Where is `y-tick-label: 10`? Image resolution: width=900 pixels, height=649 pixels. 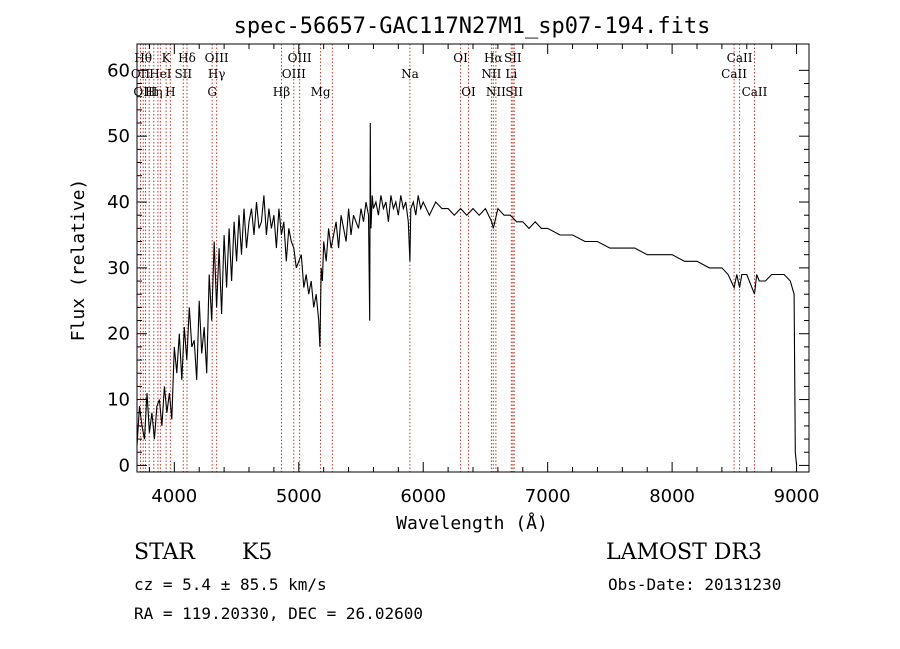 y-tick-label: 10 is located at coordinates (118, 400).